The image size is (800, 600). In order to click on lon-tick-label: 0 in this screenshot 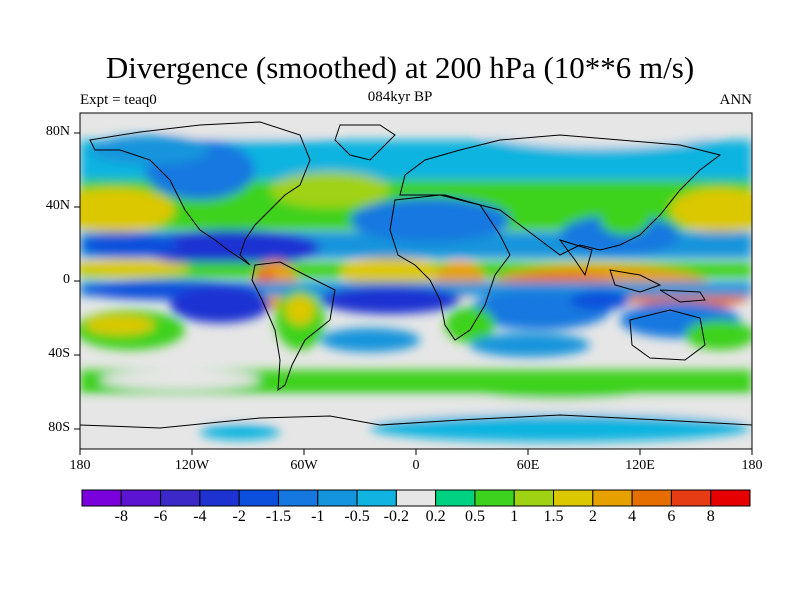, I will do `click(416, 465)`.